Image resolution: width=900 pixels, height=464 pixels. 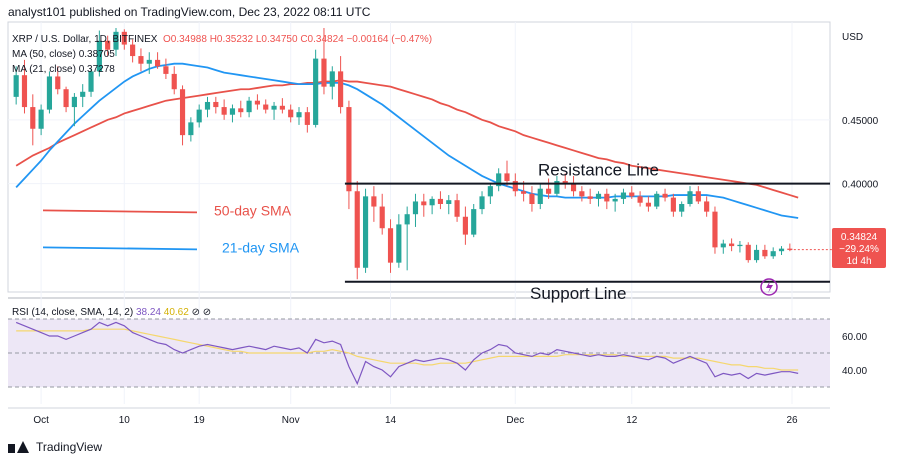 I want to click on x-tick-label: 12, so click(x=632, y=420).